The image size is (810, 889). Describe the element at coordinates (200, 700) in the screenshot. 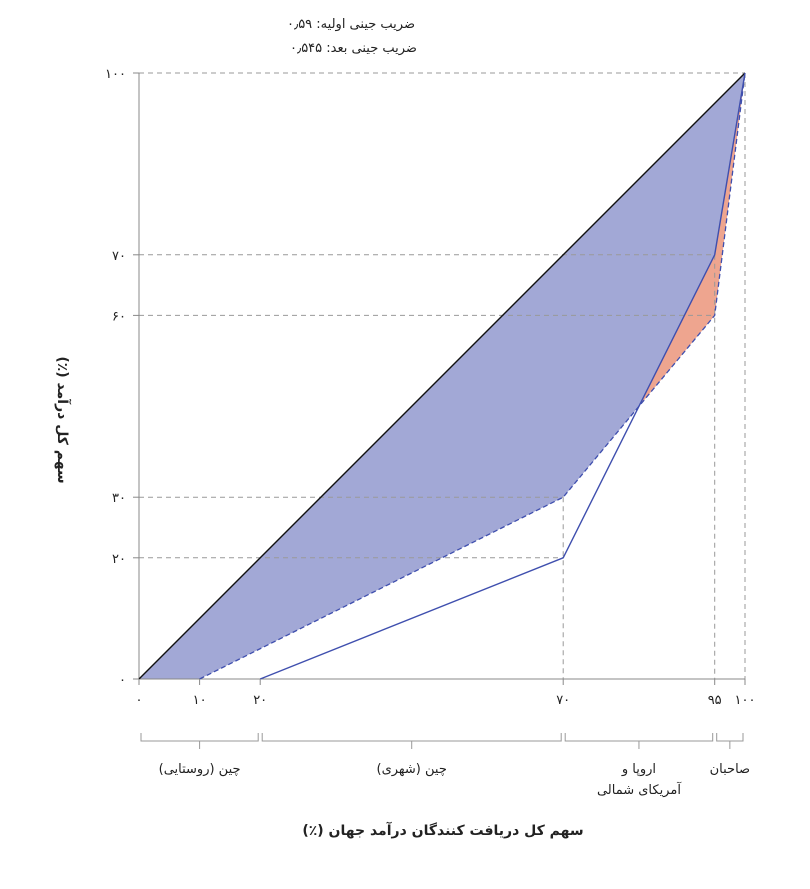

I see `x-tick-label: ۱۰` at that location.